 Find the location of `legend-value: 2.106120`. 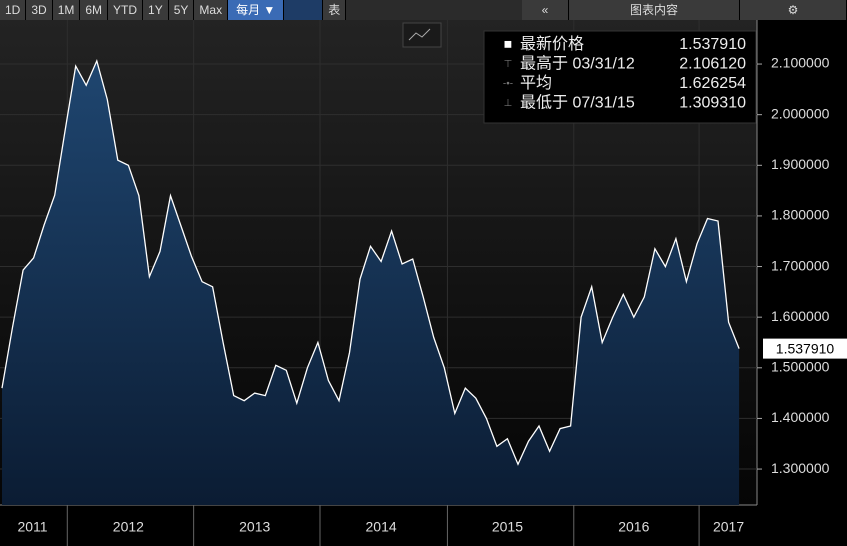

legend-value: 2.106120 is located at coordinates (712, 64).